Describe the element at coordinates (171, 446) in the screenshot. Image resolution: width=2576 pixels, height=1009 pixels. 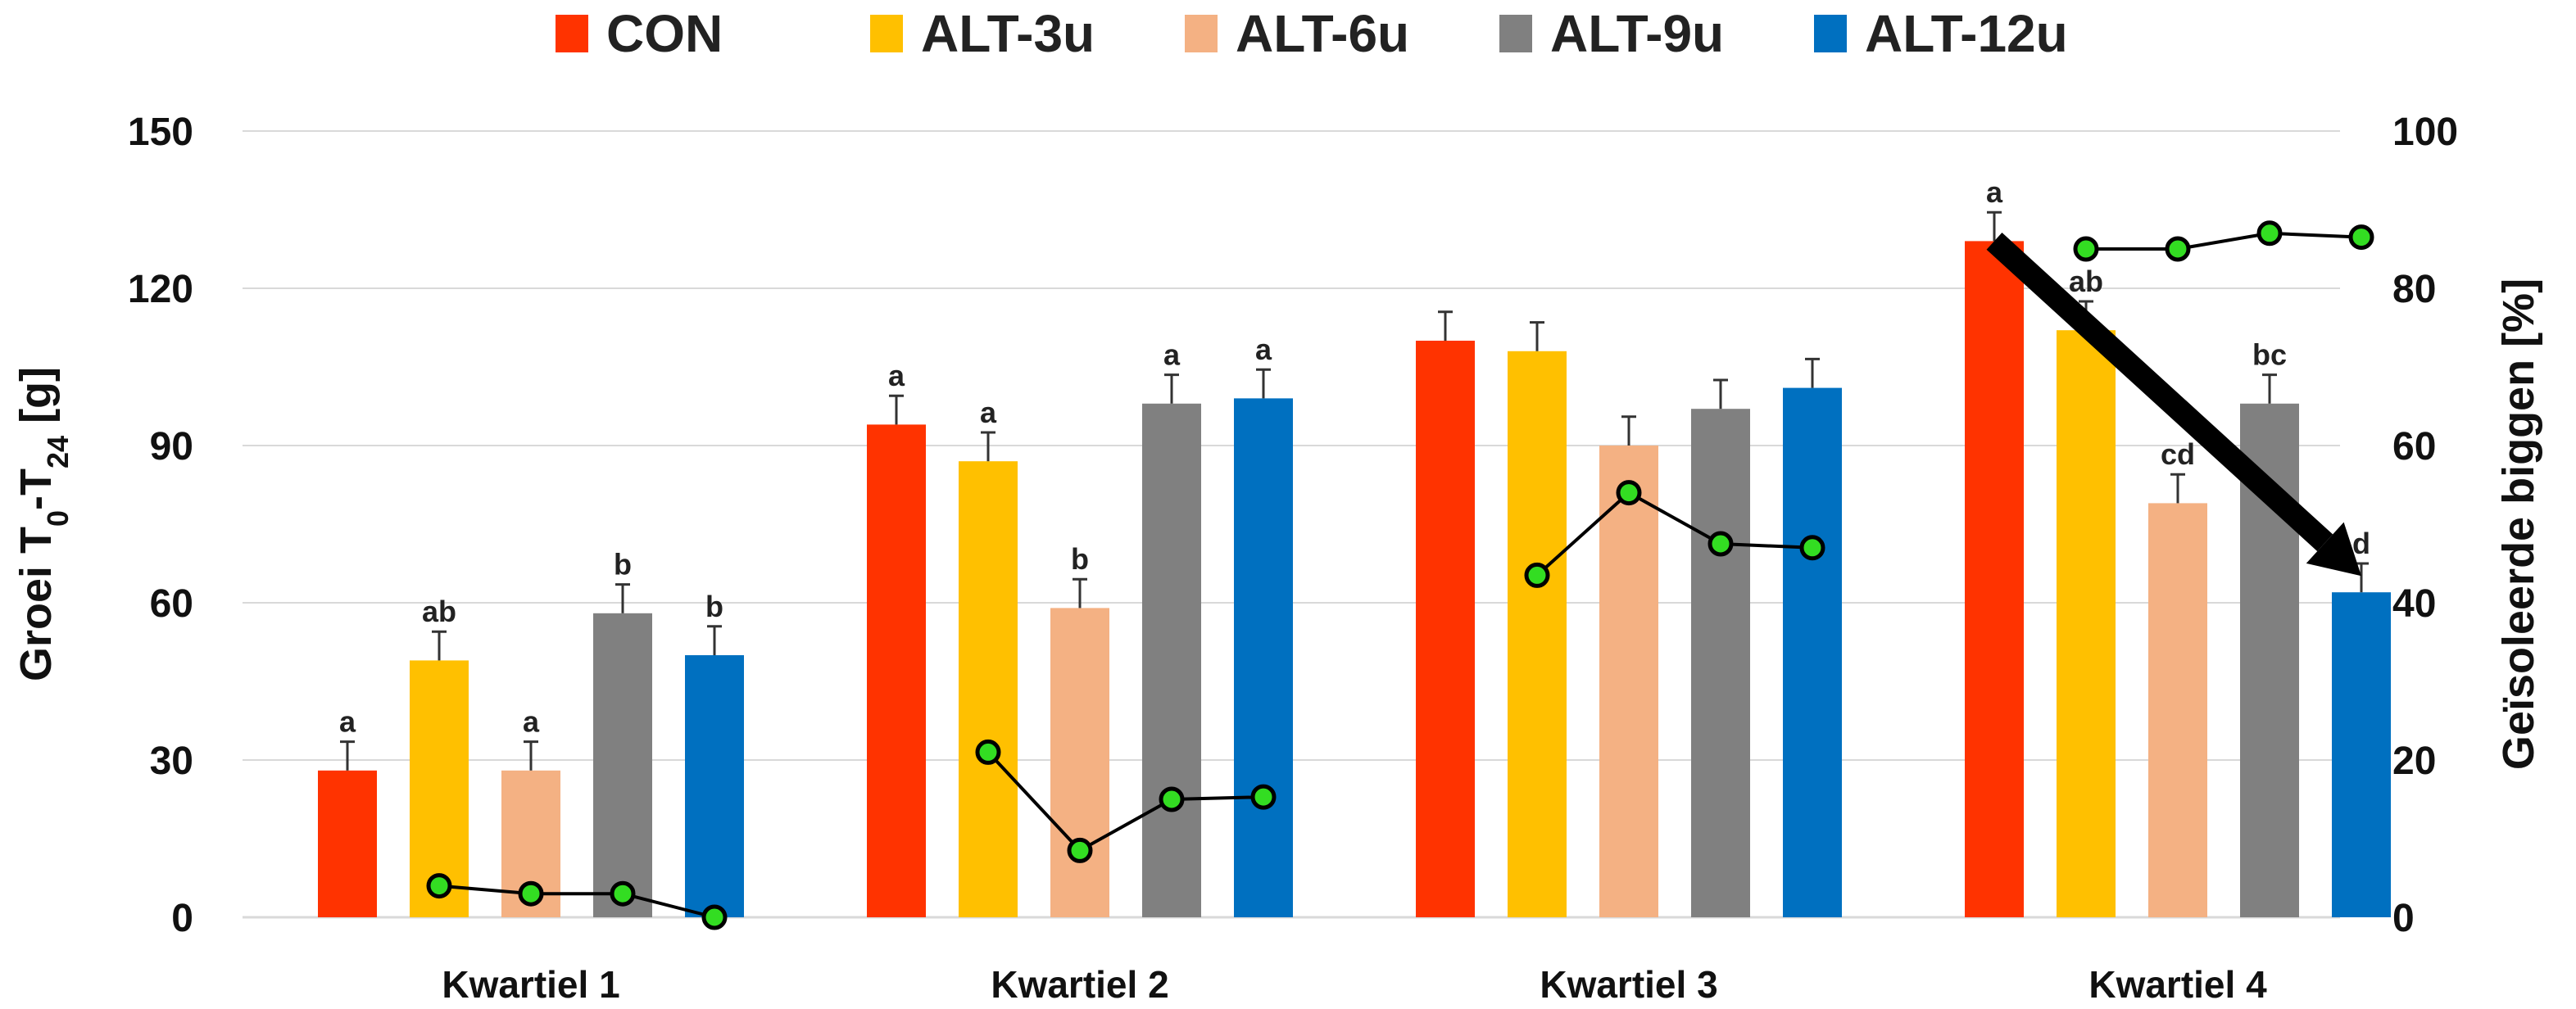
I see `y-tick-label: 90` at that location.